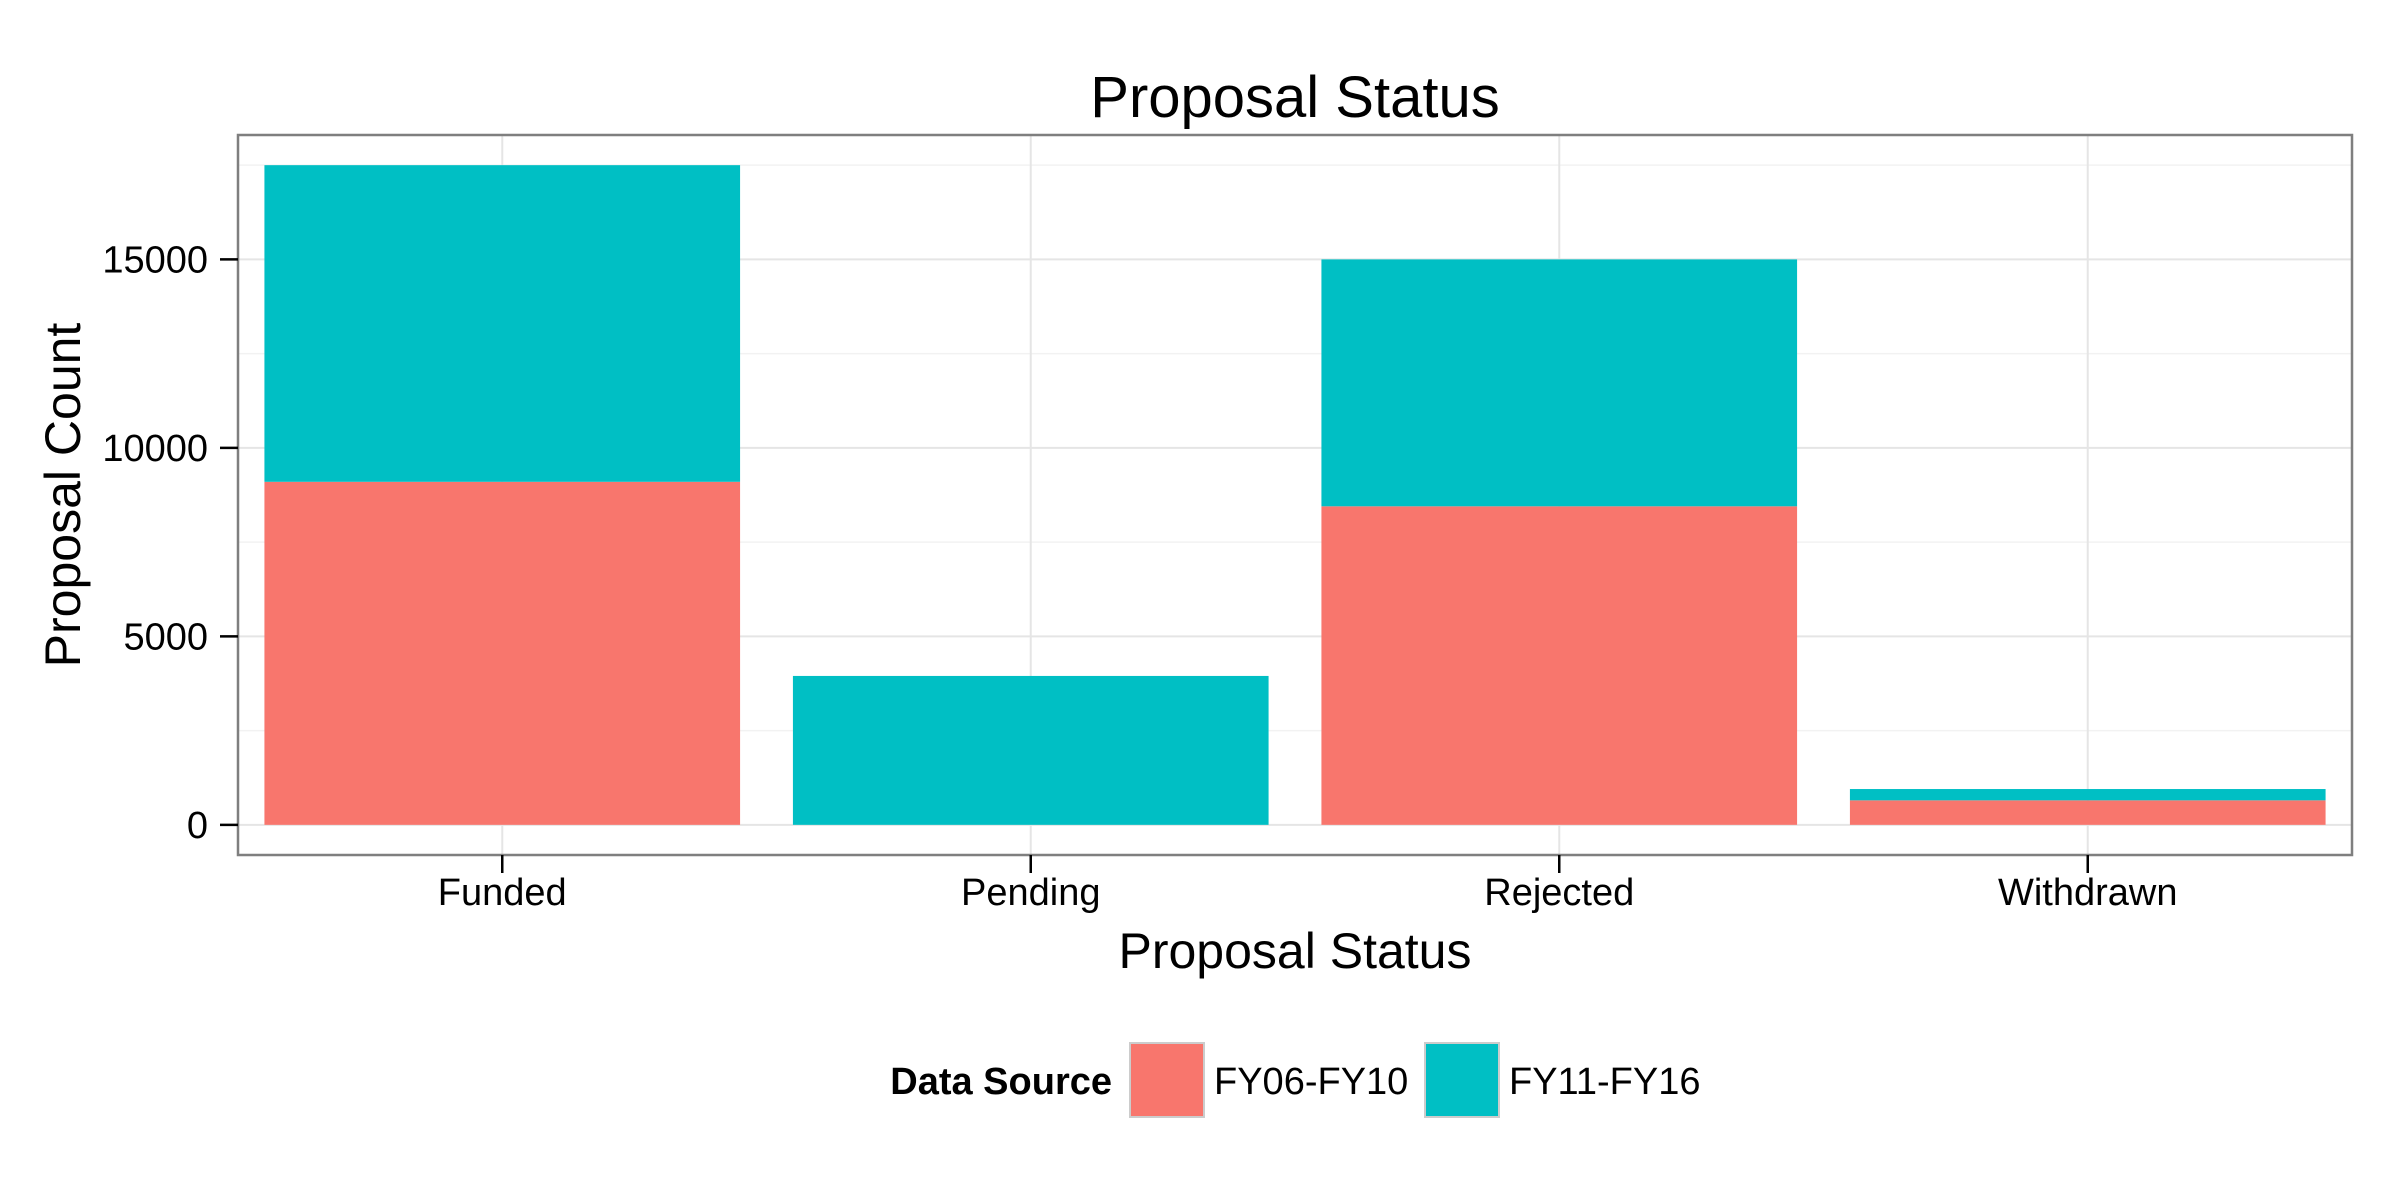  I want to click on legend-key-fy11-fy16, so click(1462, 1080).